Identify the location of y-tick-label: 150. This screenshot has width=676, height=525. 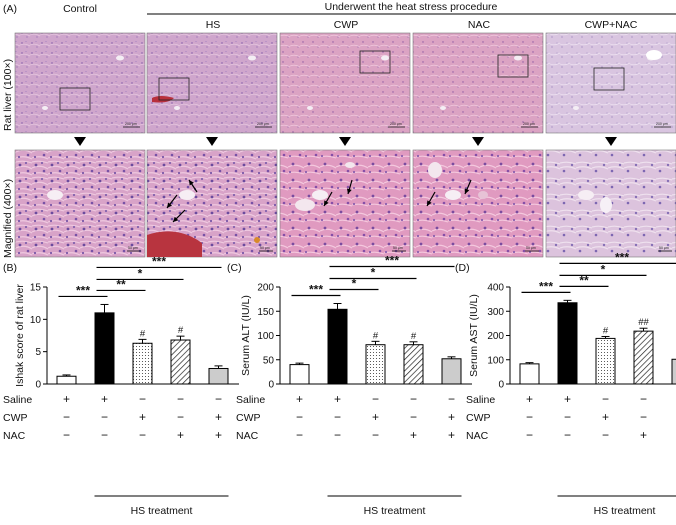
(265, 312).